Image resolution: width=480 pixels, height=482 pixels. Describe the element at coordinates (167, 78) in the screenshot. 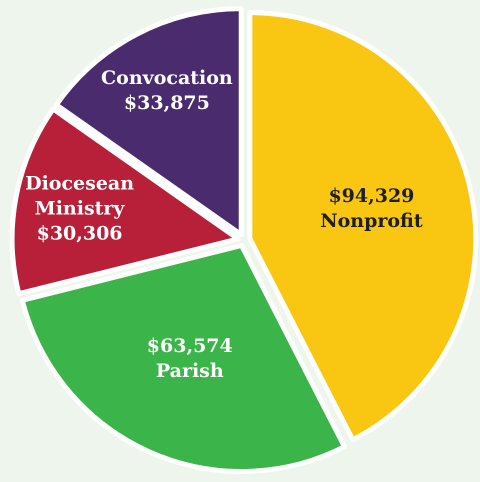

I see `category-label: Convocation` at that location.